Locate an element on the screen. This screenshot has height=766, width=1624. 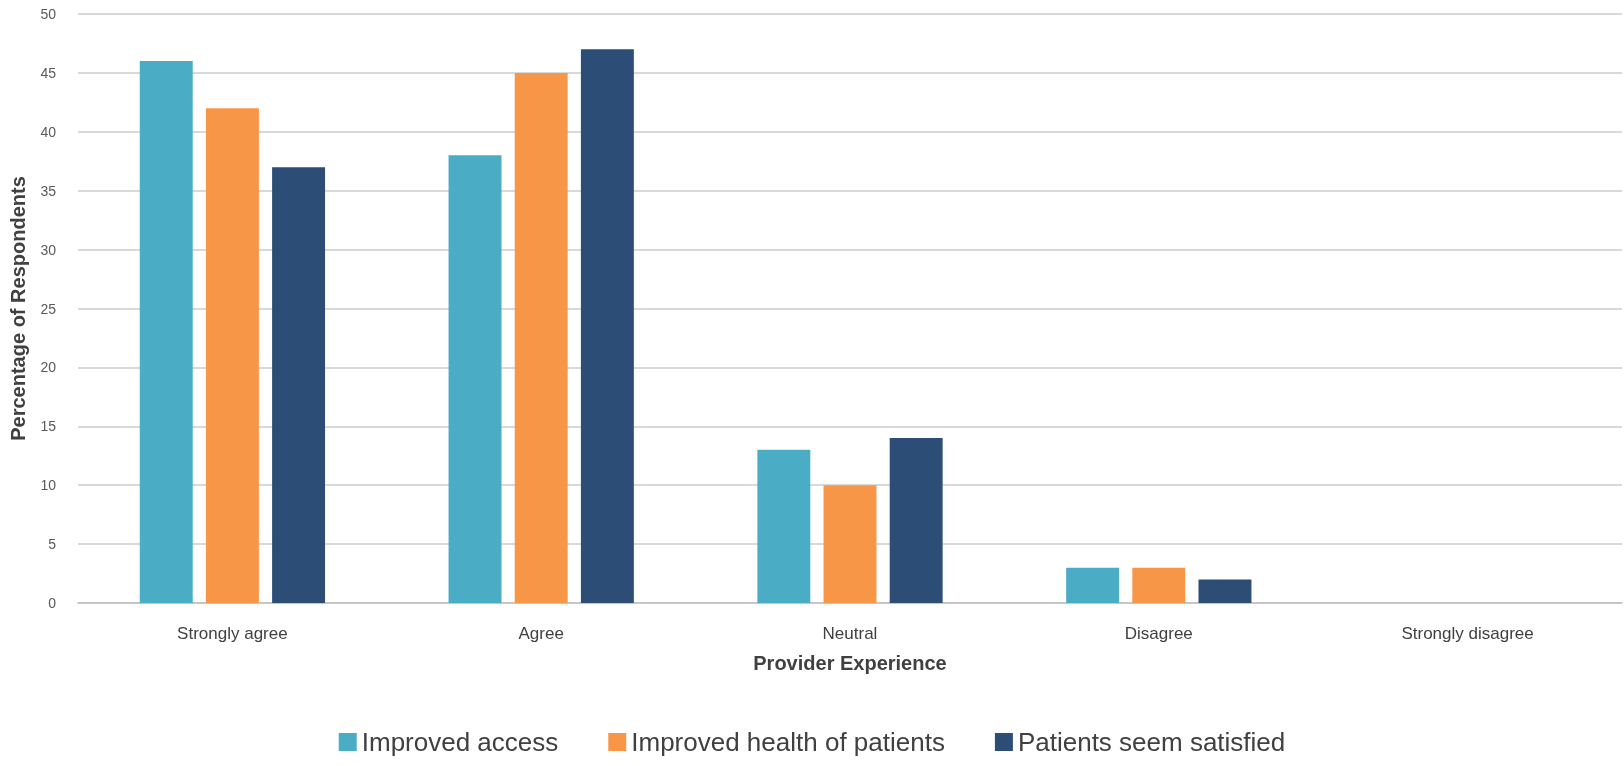
legend-label: Improved health of patients is located at coordinates (788, 742).